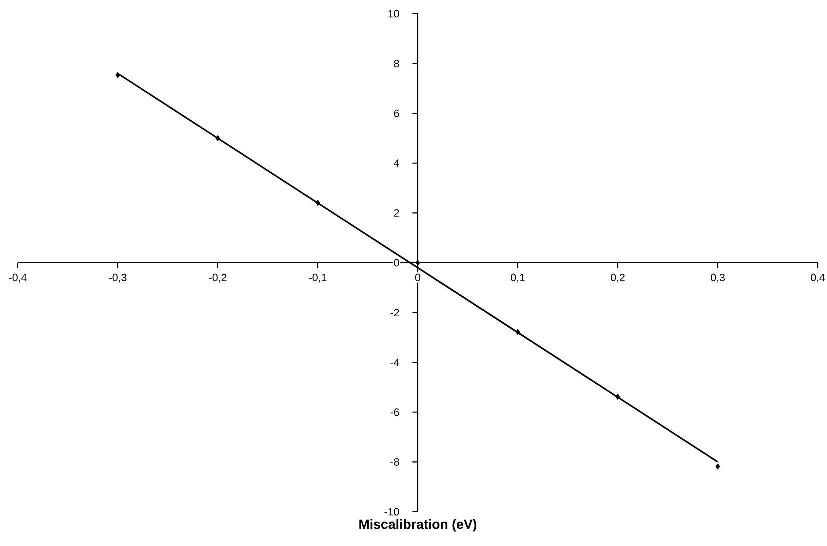 The height and width of the screenshot is (546, 827). I want to click on x-tick-label: -0,2, so click(218, 278).